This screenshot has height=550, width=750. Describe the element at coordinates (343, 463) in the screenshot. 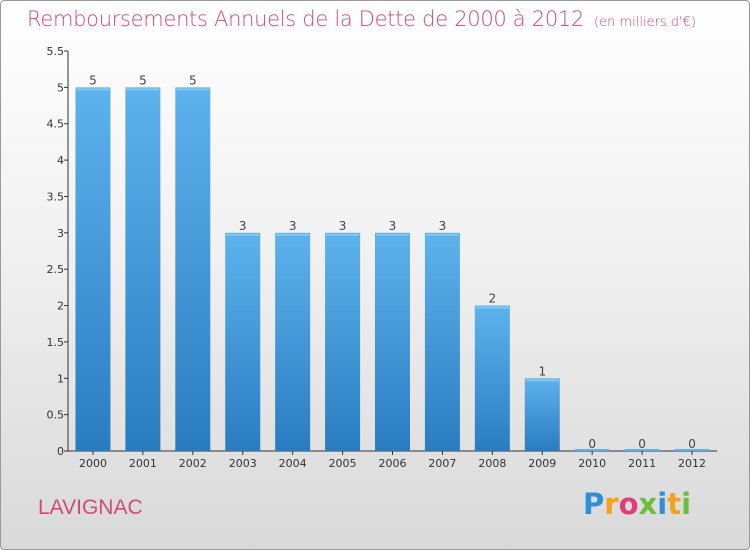

I see `x-tick-label: 2005` at that location.